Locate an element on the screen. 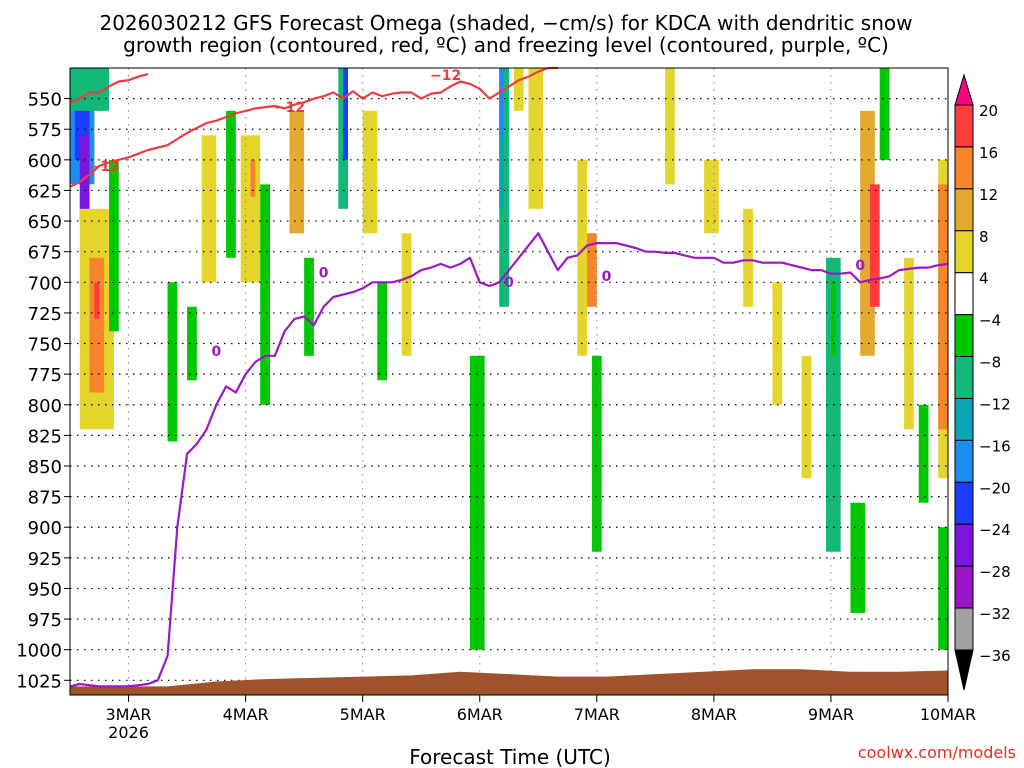  colorbar-label: 12 is located at coordinates (988, 195).